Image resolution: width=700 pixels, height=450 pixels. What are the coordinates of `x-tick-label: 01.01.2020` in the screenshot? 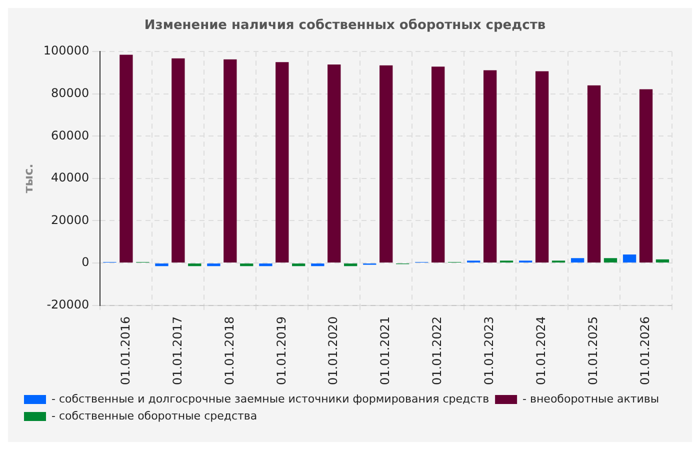 It's located at (333, 351).